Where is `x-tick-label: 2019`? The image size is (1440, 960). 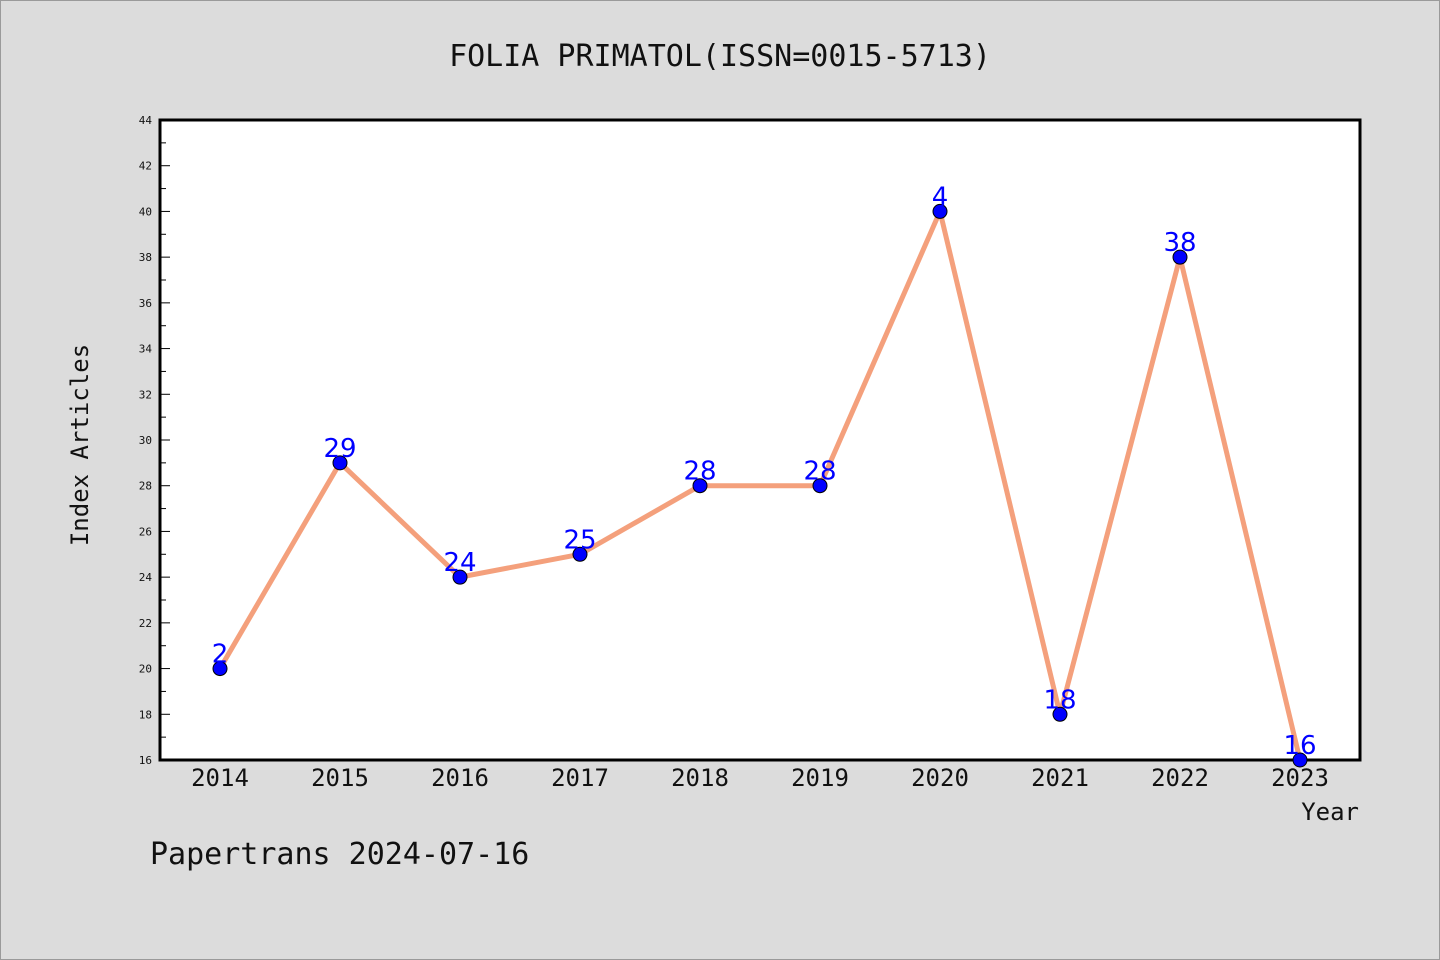 x-tick-label: 2019 is located at coordinates (820, 778).